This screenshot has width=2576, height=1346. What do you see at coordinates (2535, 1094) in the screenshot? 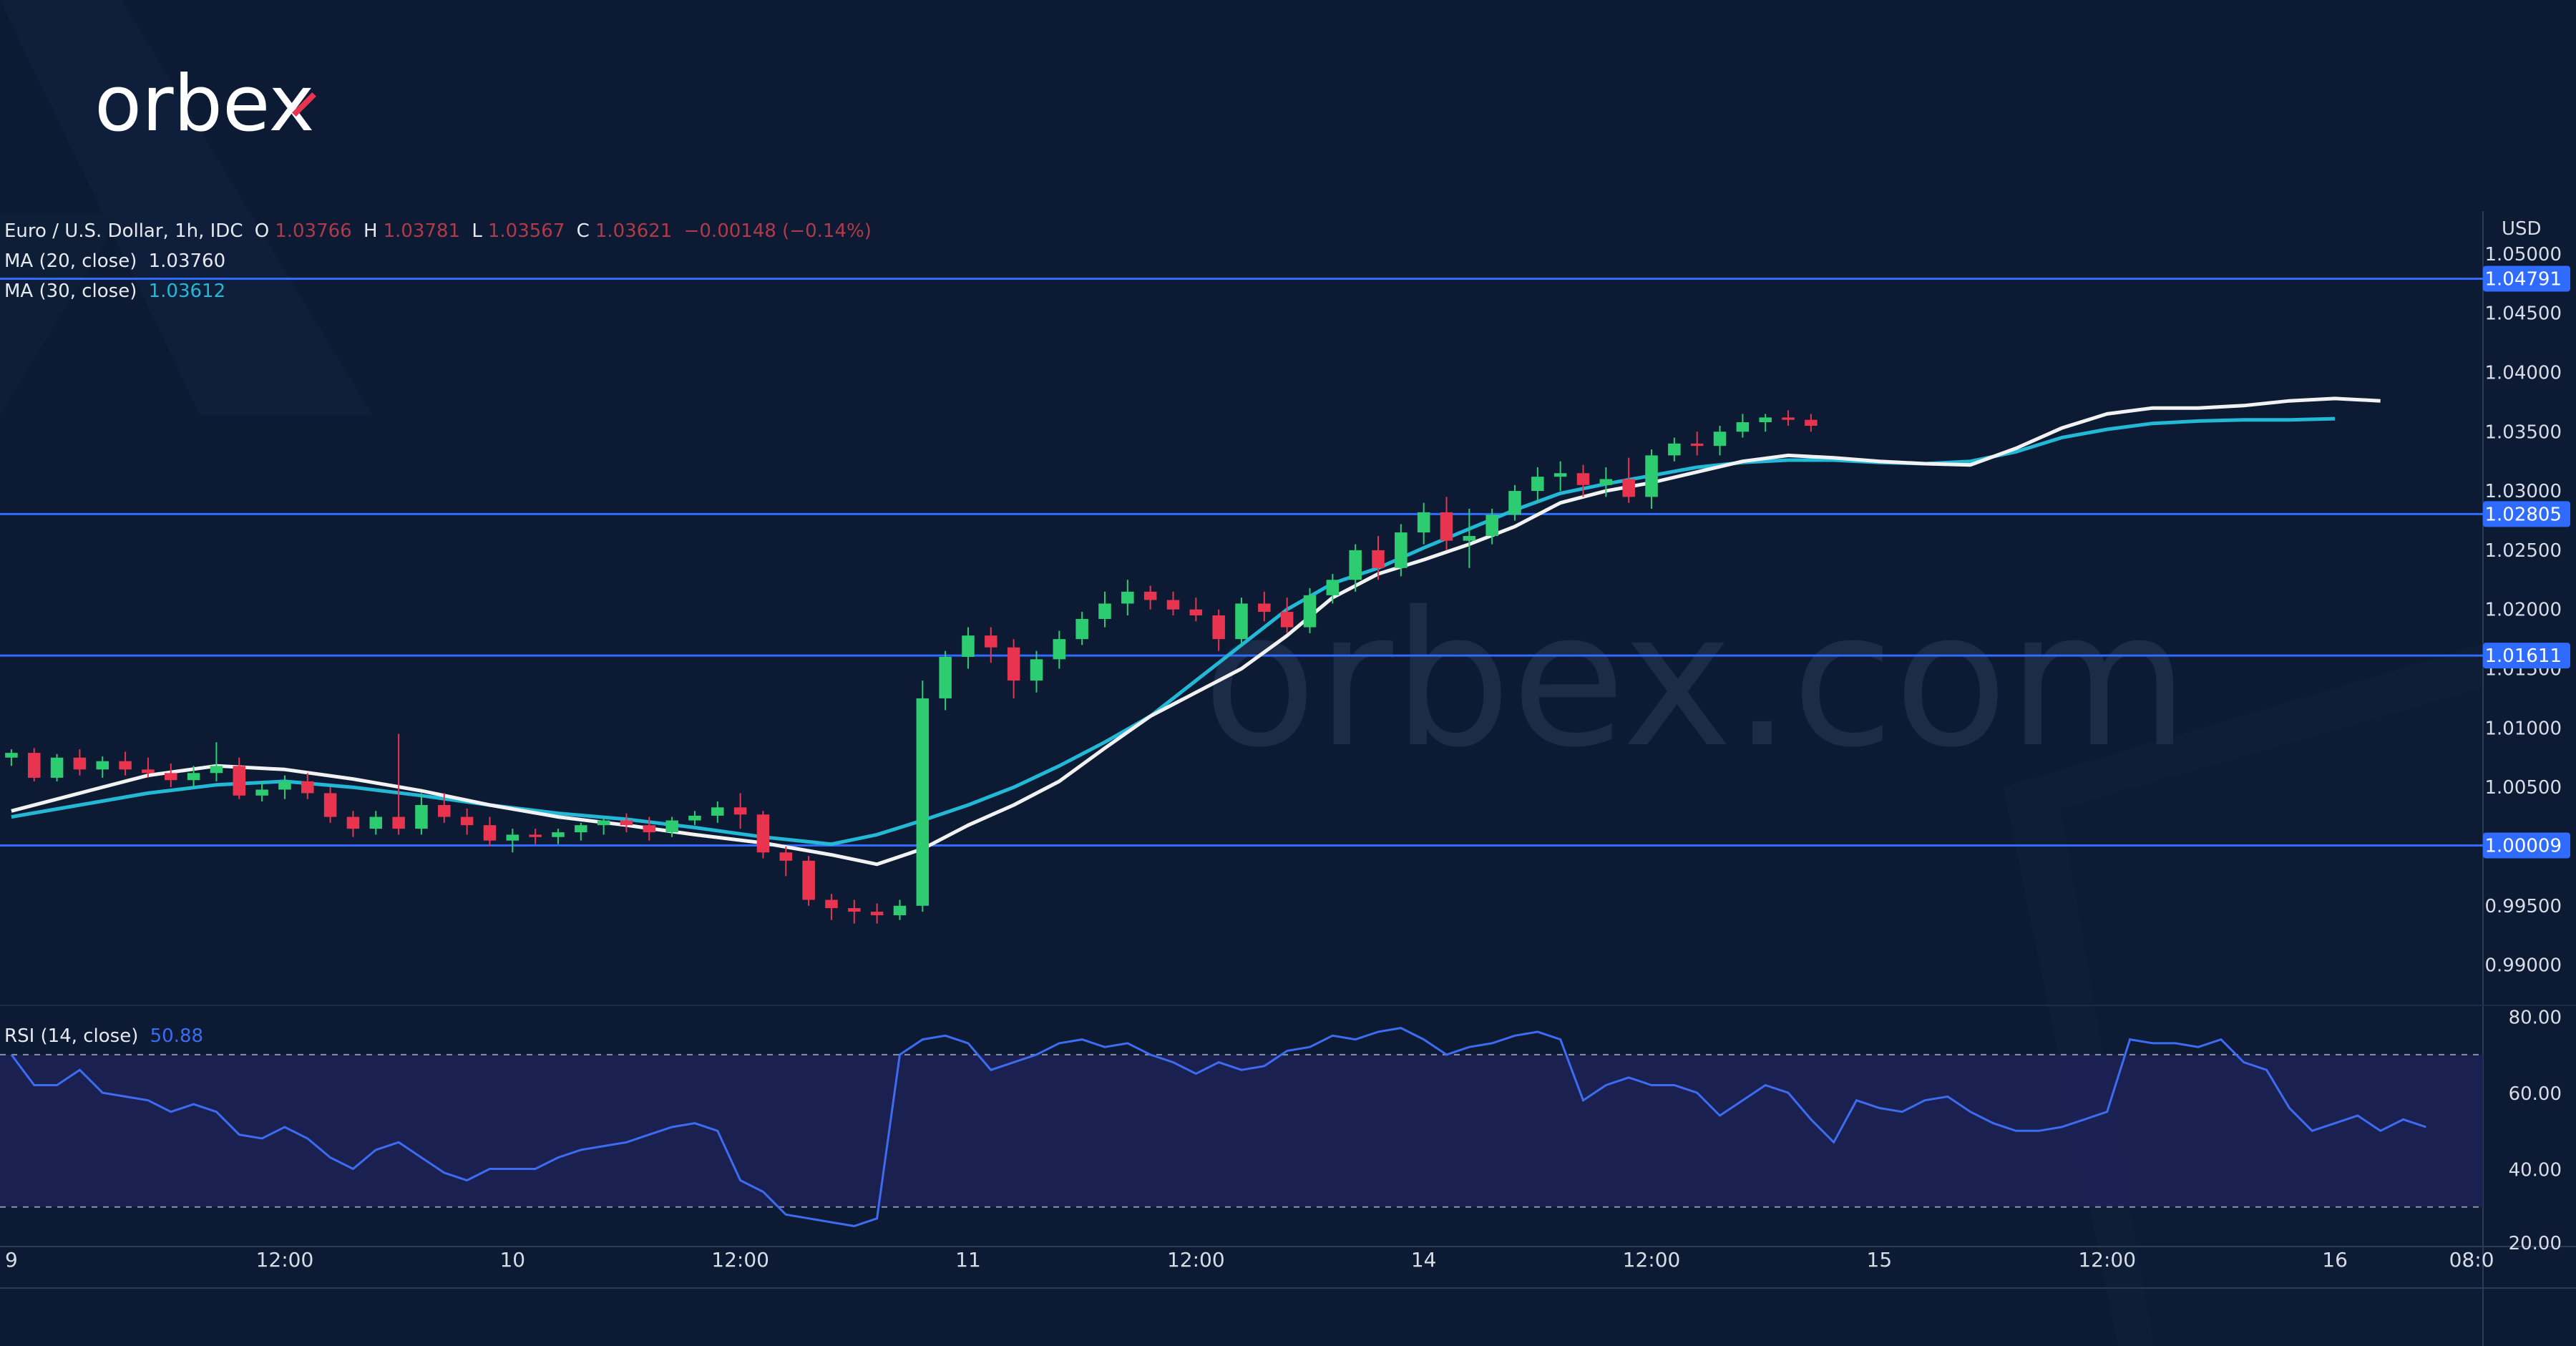
I see `rsi-tick-label: 60.00` at bounding box center [2535, 1094].